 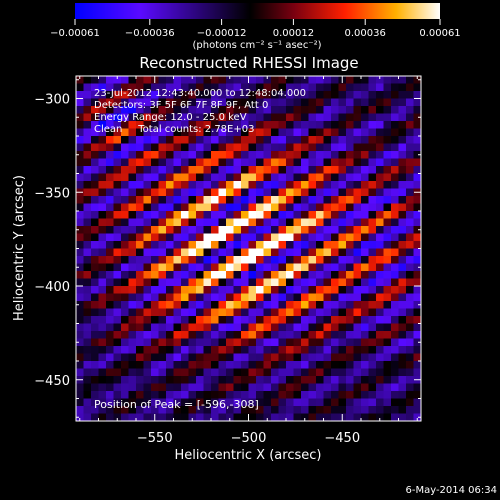 I want to click on colorbar-tick-label: −0.00036, so click(x=150, y=33).